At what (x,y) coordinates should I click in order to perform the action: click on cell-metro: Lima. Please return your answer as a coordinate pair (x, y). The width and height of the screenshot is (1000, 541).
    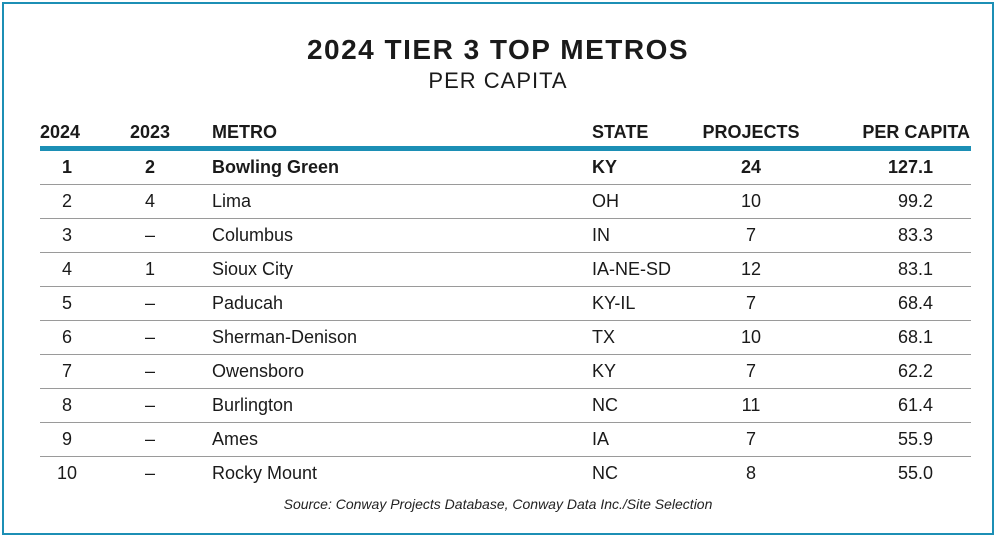
    Looking at the image, I should click on (232, 201).